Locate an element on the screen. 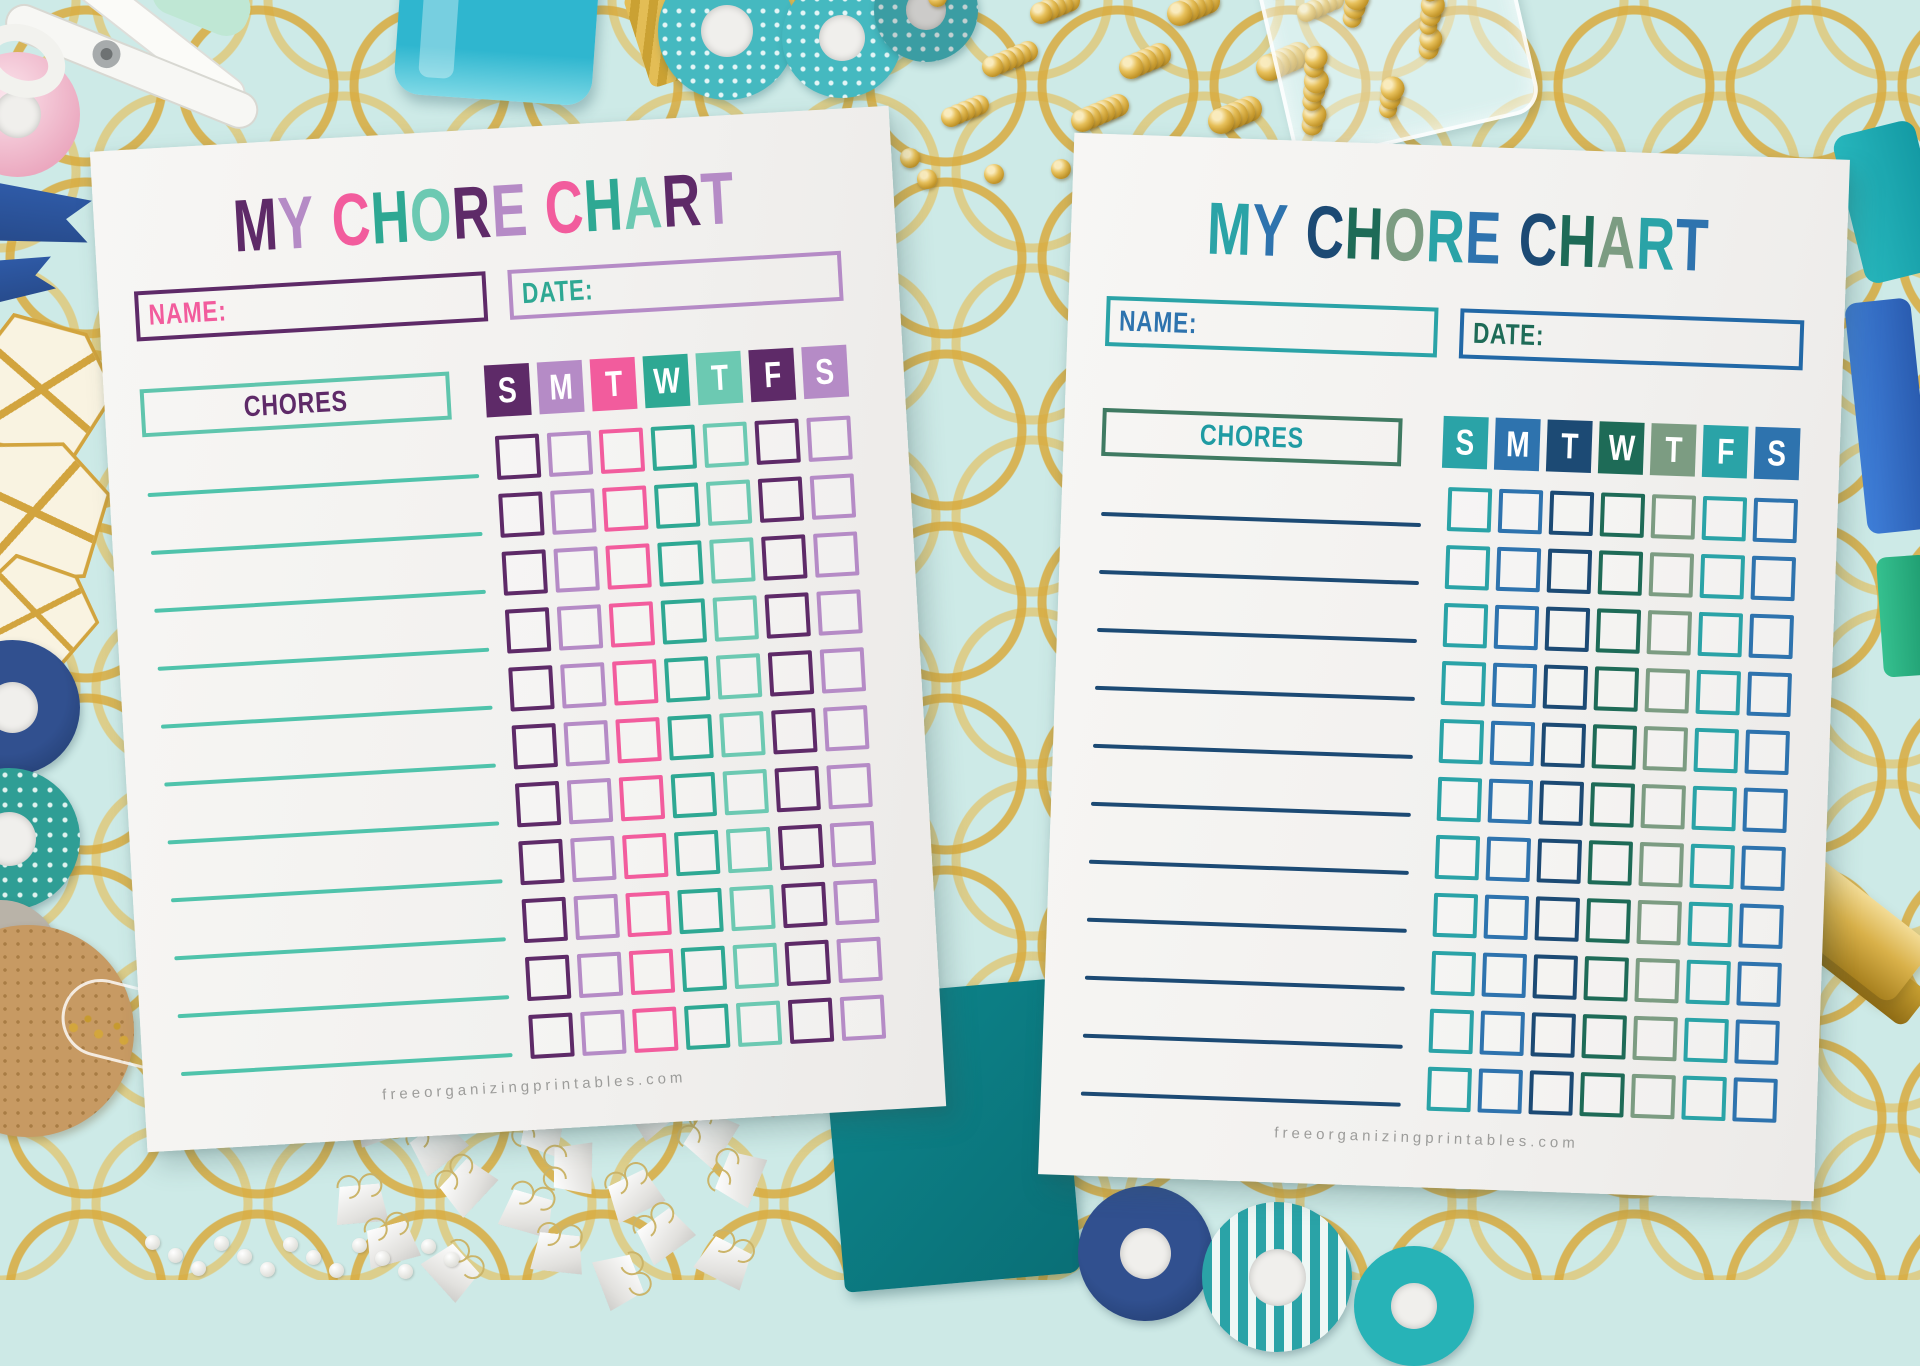  teal-dotted-washi-roll is located at coordinates (40, 839).